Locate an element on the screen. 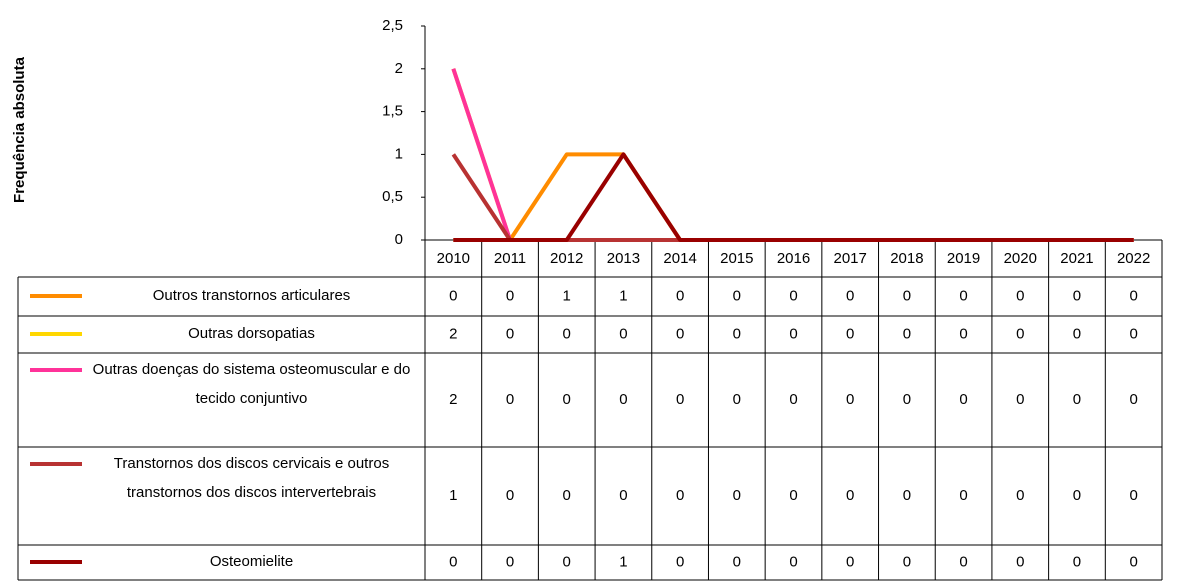 This screenshot has height=581, width=1186. x-tick-label: 2012 is located at coordinates (566, 258).